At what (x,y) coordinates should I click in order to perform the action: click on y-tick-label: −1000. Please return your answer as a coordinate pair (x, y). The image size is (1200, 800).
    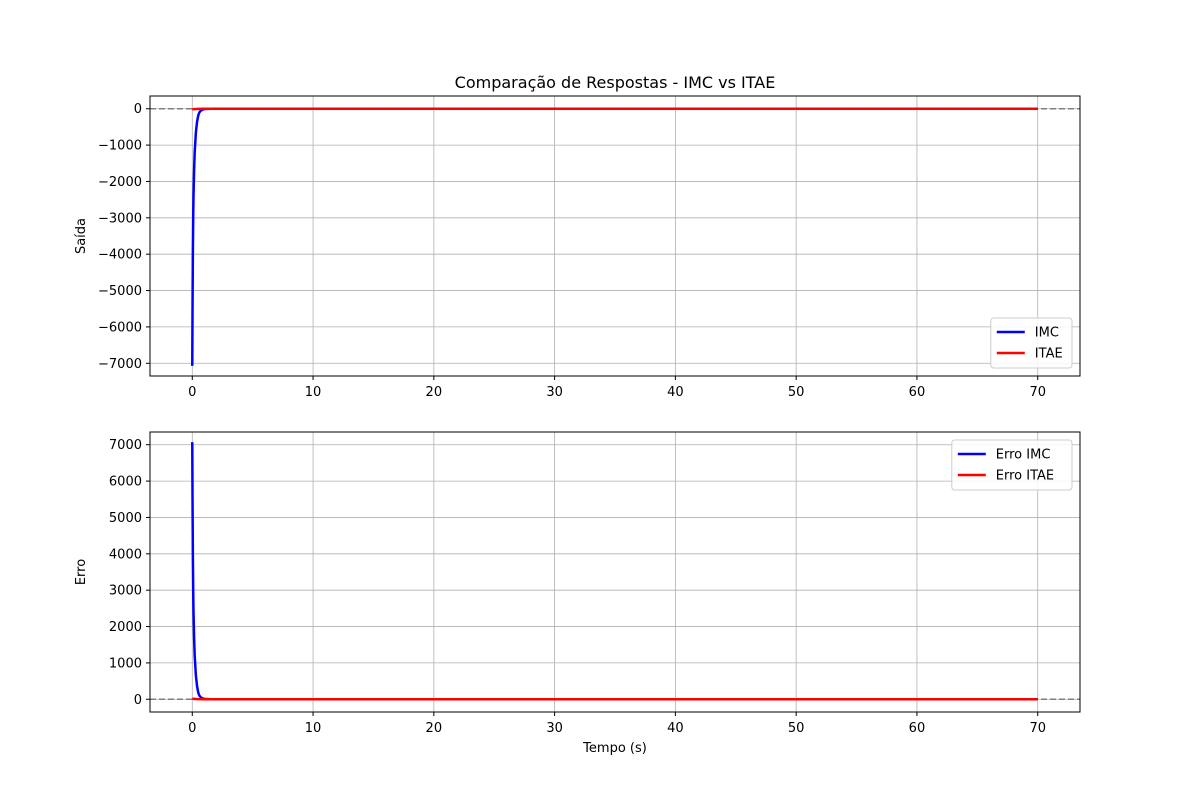
    Looking at the image, I should click on (120, 146).